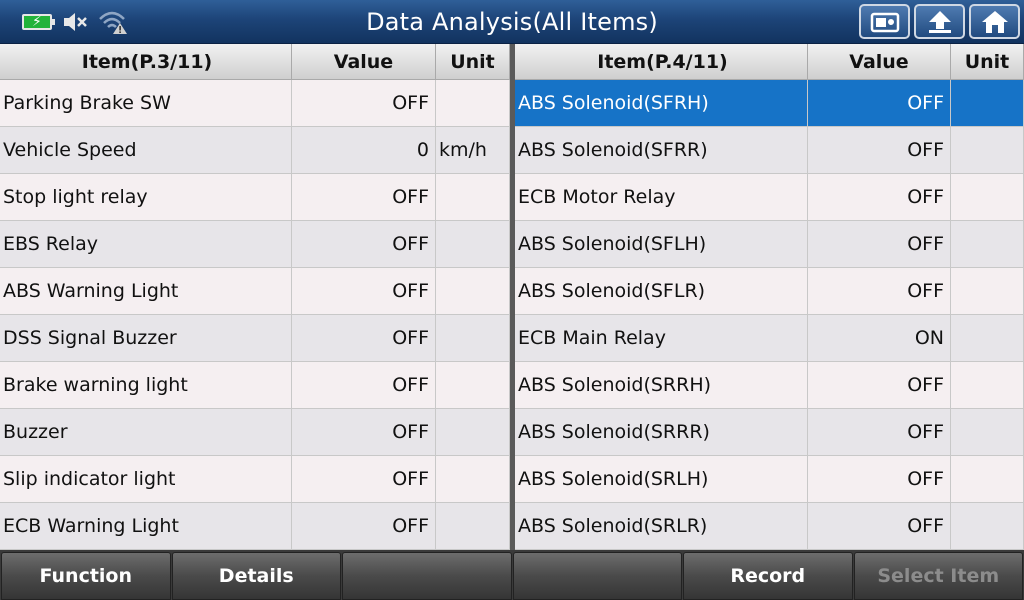 The image size is (1024, 600). I want to click on table-row: Slip indicator light OFF, so click(255, 479).